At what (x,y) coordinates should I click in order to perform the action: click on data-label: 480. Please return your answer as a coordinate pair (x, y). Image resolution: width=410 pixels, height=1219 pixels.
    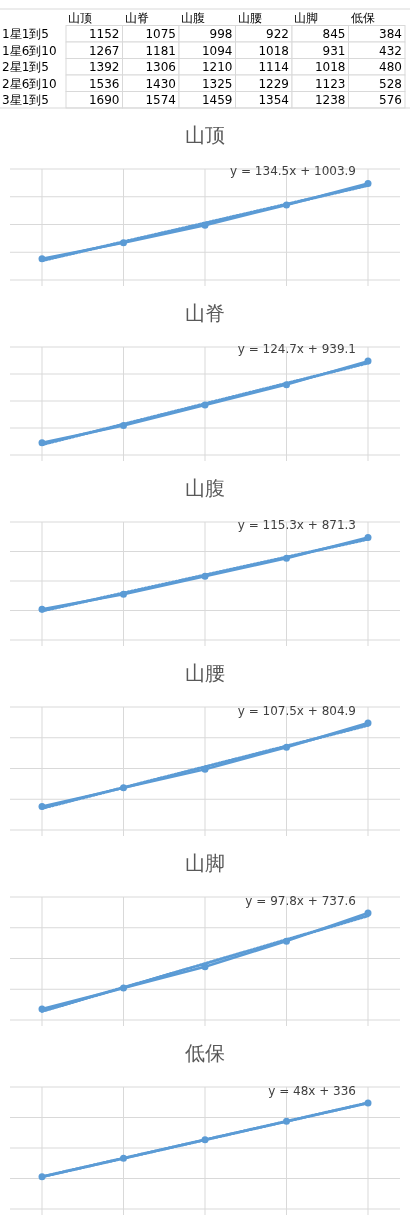
    Looking at the image, I should click on (390, 67).